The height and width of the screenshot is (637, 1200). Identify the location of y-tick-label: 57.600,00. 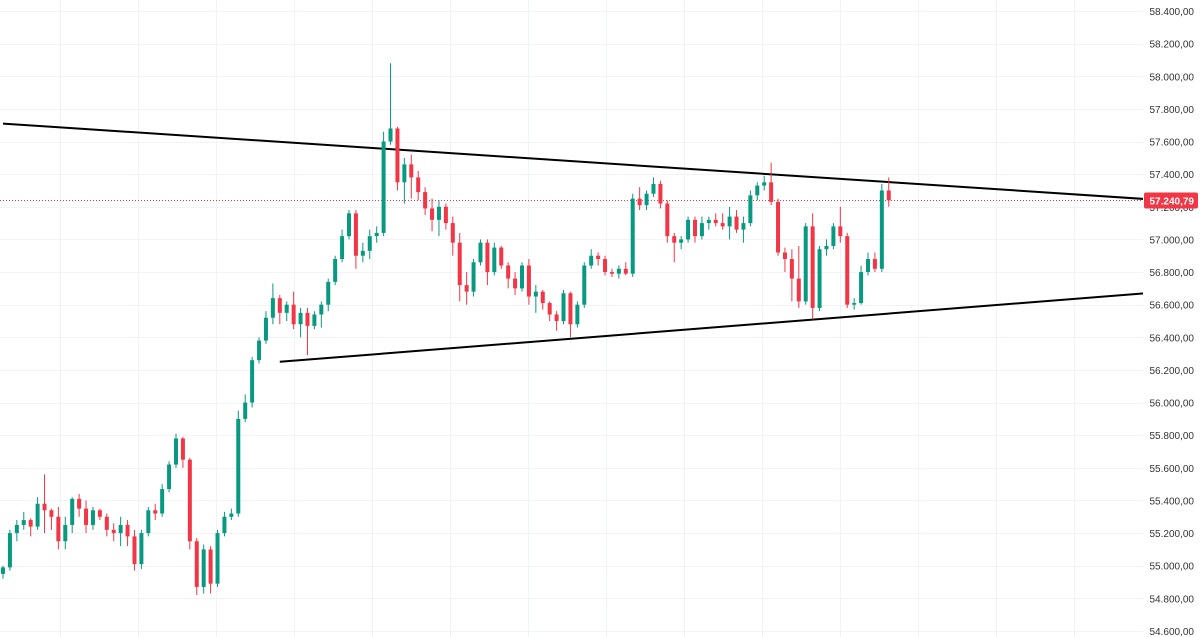
(1172, 143).